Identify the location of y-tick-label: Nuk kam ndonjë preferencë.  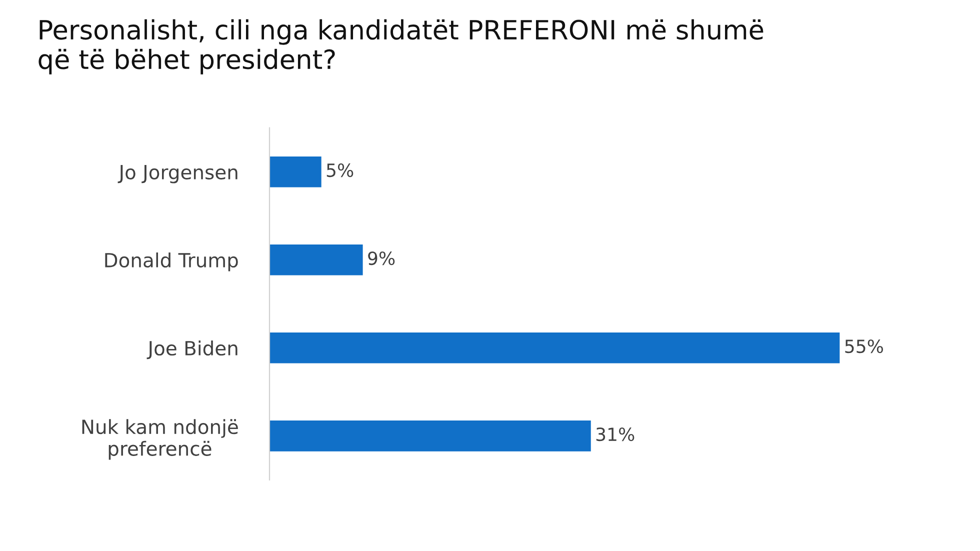
(160, 439).